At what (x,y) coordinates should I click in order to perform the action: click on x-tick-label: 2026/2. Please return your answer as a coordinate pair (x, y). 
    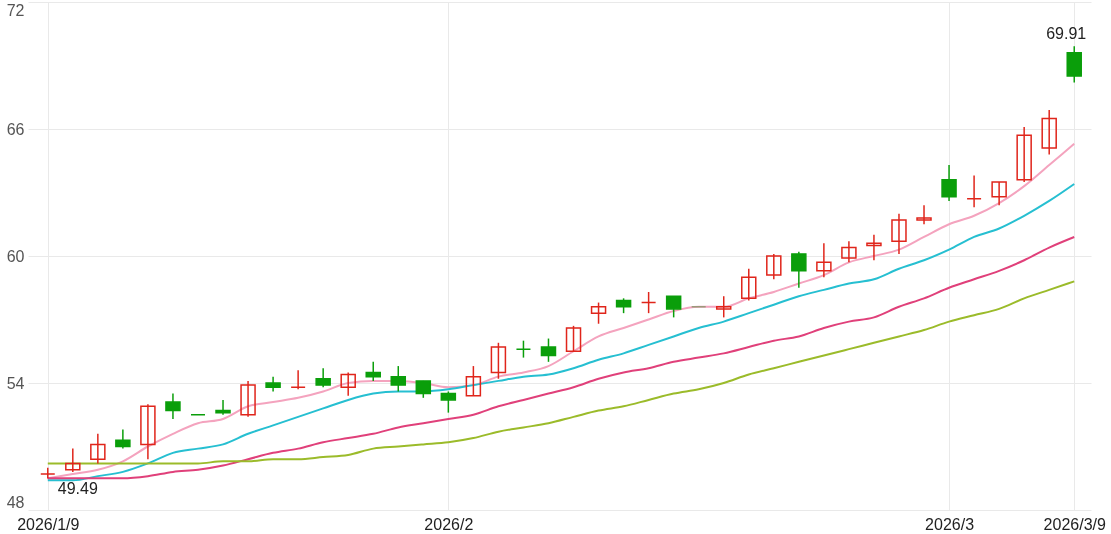
    Looking at the image, I should click on (449, 524).